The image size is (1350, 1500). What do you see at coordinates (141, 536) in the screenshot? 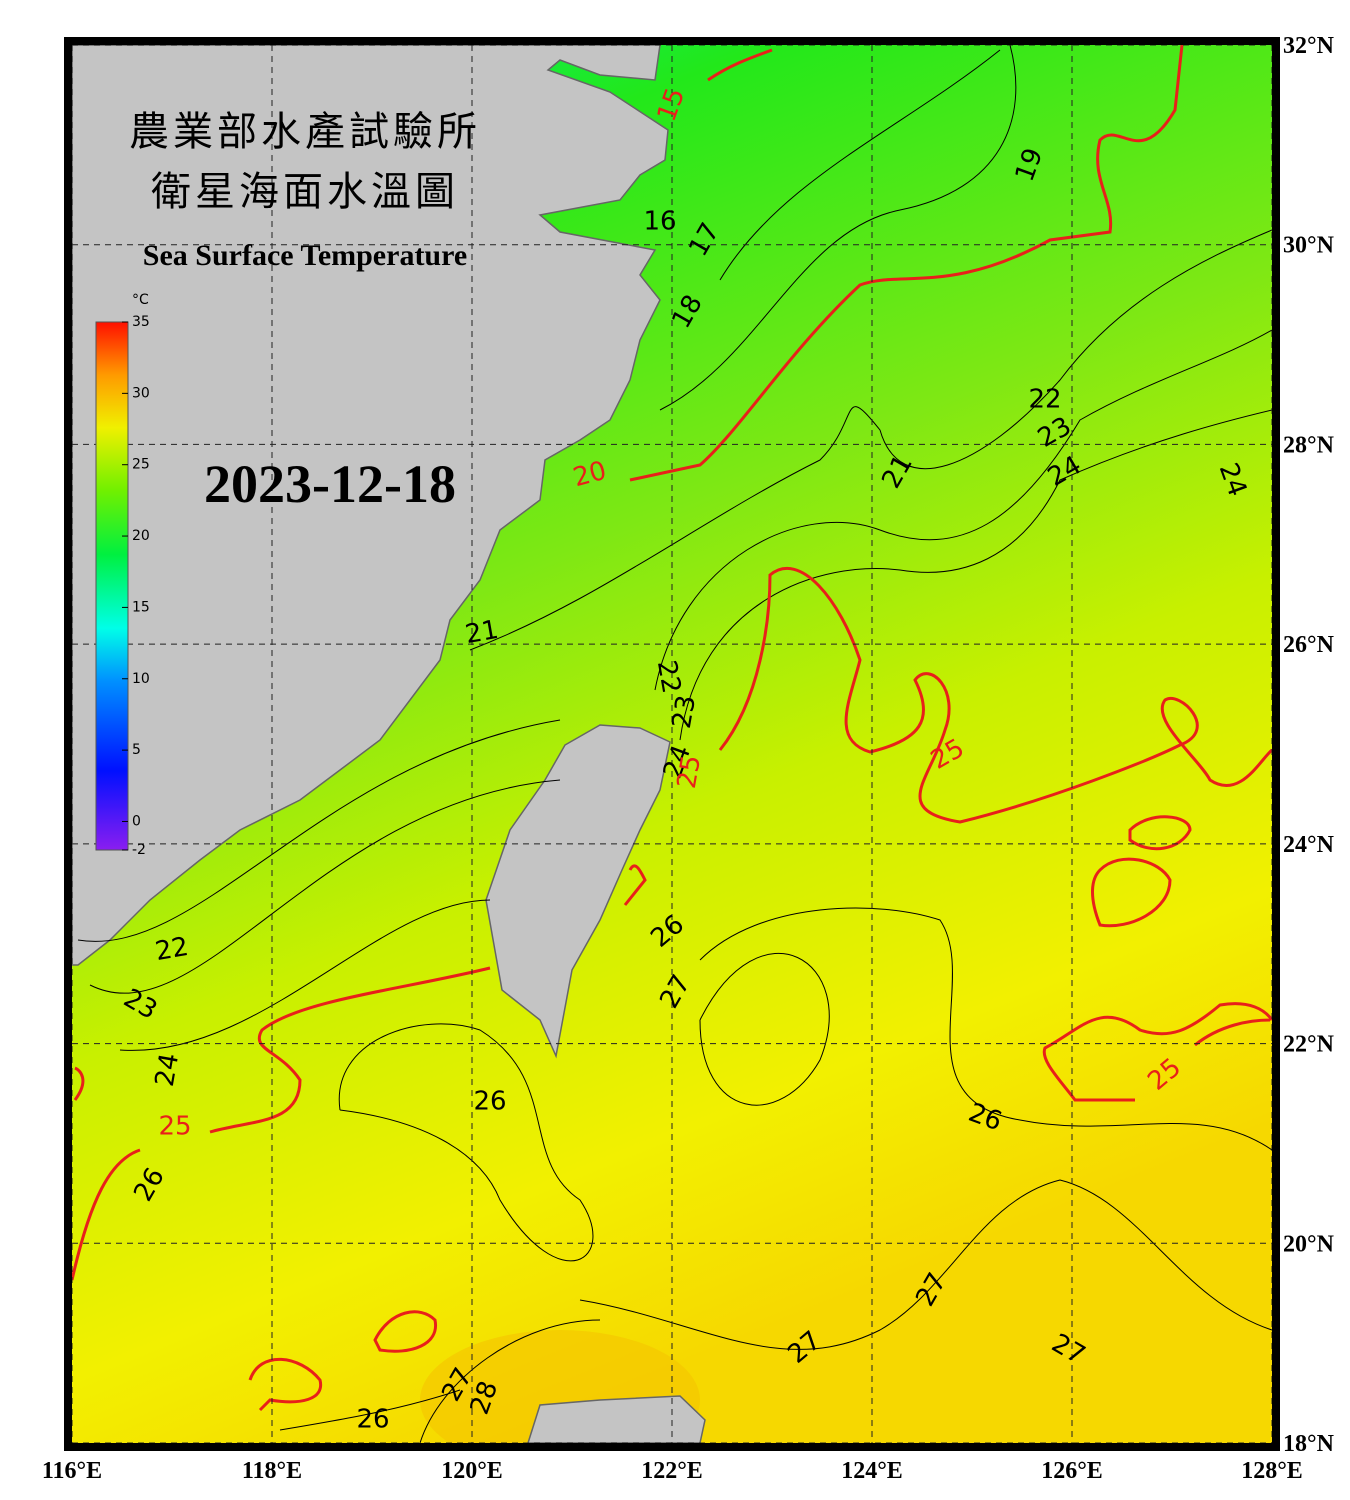
I see `colorbar-tick-label: 20` at bounding box center [141, 536].